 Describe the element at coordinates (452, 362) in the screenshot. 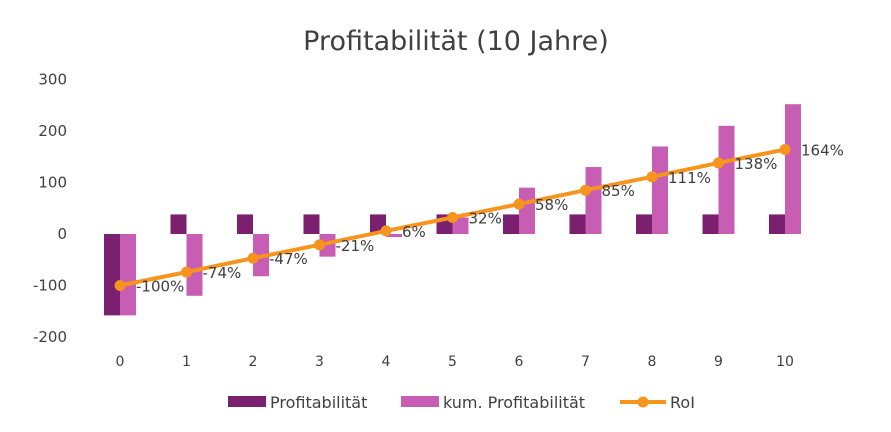

I see `x-tick-label: 5` at that location.